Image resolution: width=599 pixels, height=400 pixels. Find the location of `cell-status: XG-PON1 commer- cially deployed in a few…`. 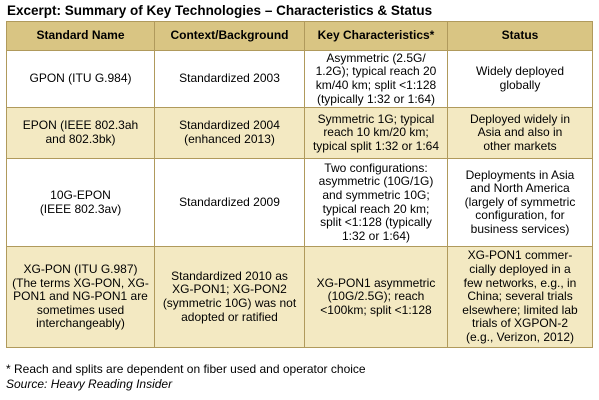

cell-status: XG-PON1 commer- cially deployed in a few… is located at coordinates (520, 297).